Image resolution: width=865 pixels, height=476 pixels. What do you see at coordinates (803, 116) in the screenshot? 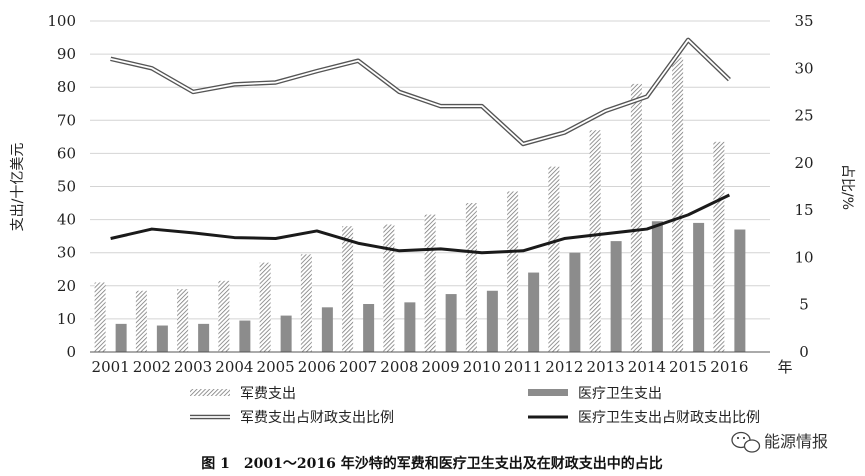
I see `y-right-tick-label: 25` at bounding box center [803, 116].